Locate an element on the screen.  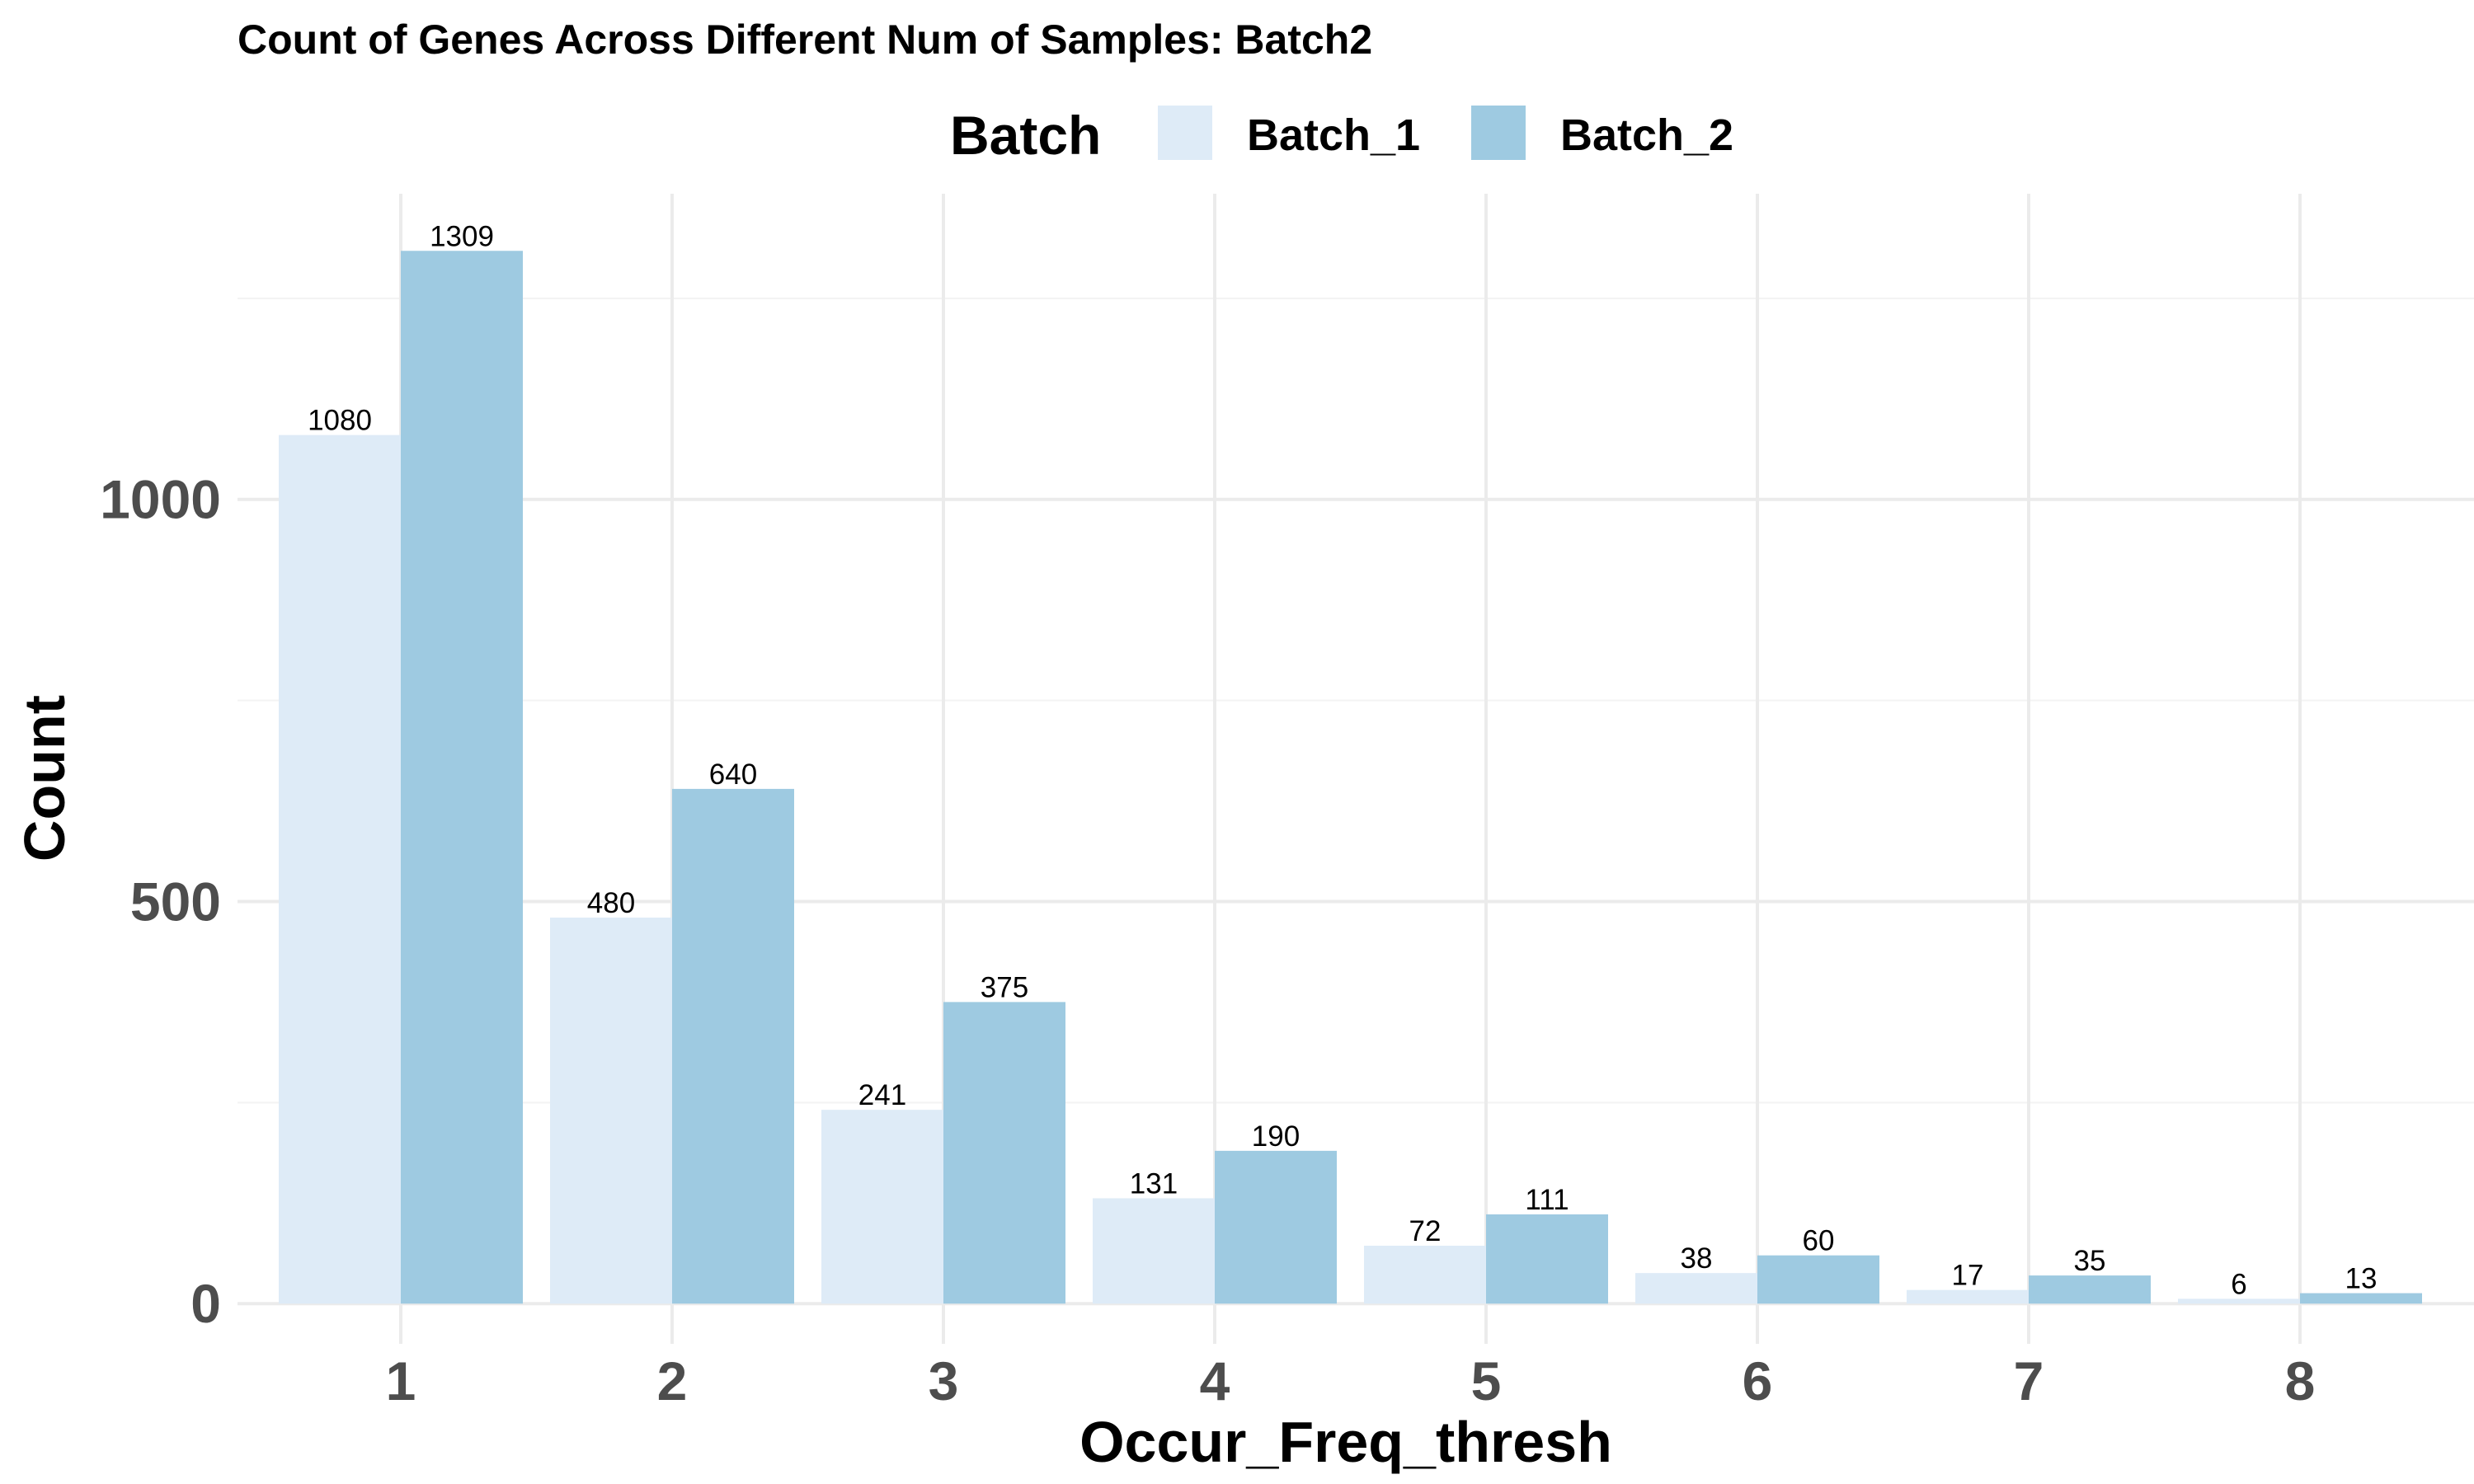
x-tick-label: 5 is located at coordinates (1486, 1380).